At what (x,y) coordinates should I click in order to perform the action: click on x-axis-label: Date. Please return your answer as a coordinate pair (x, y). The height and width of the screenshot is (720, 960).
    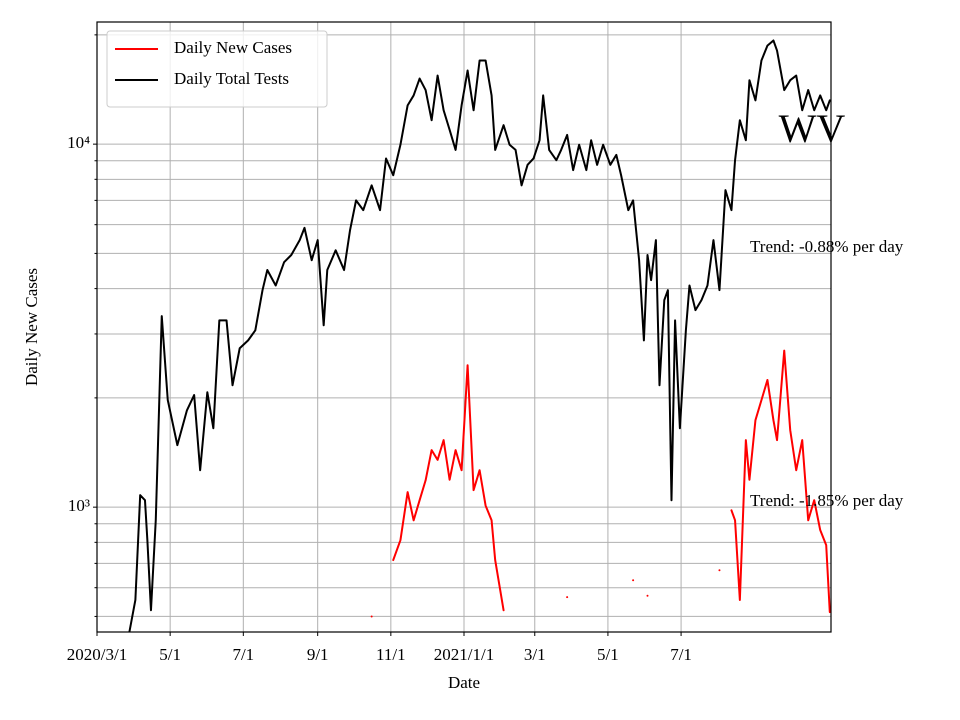
    Looking at the image, I should click on (464, 682).